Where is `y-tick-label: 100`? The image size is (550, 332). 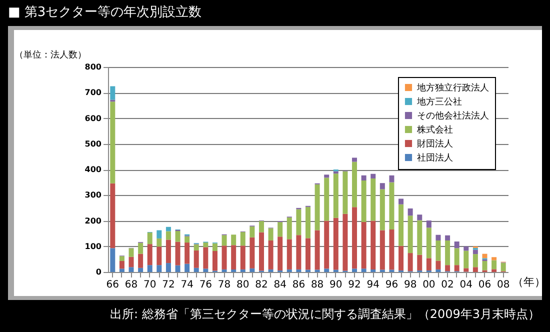 y-tick-label: 100 is located at coordinates (93, 246).